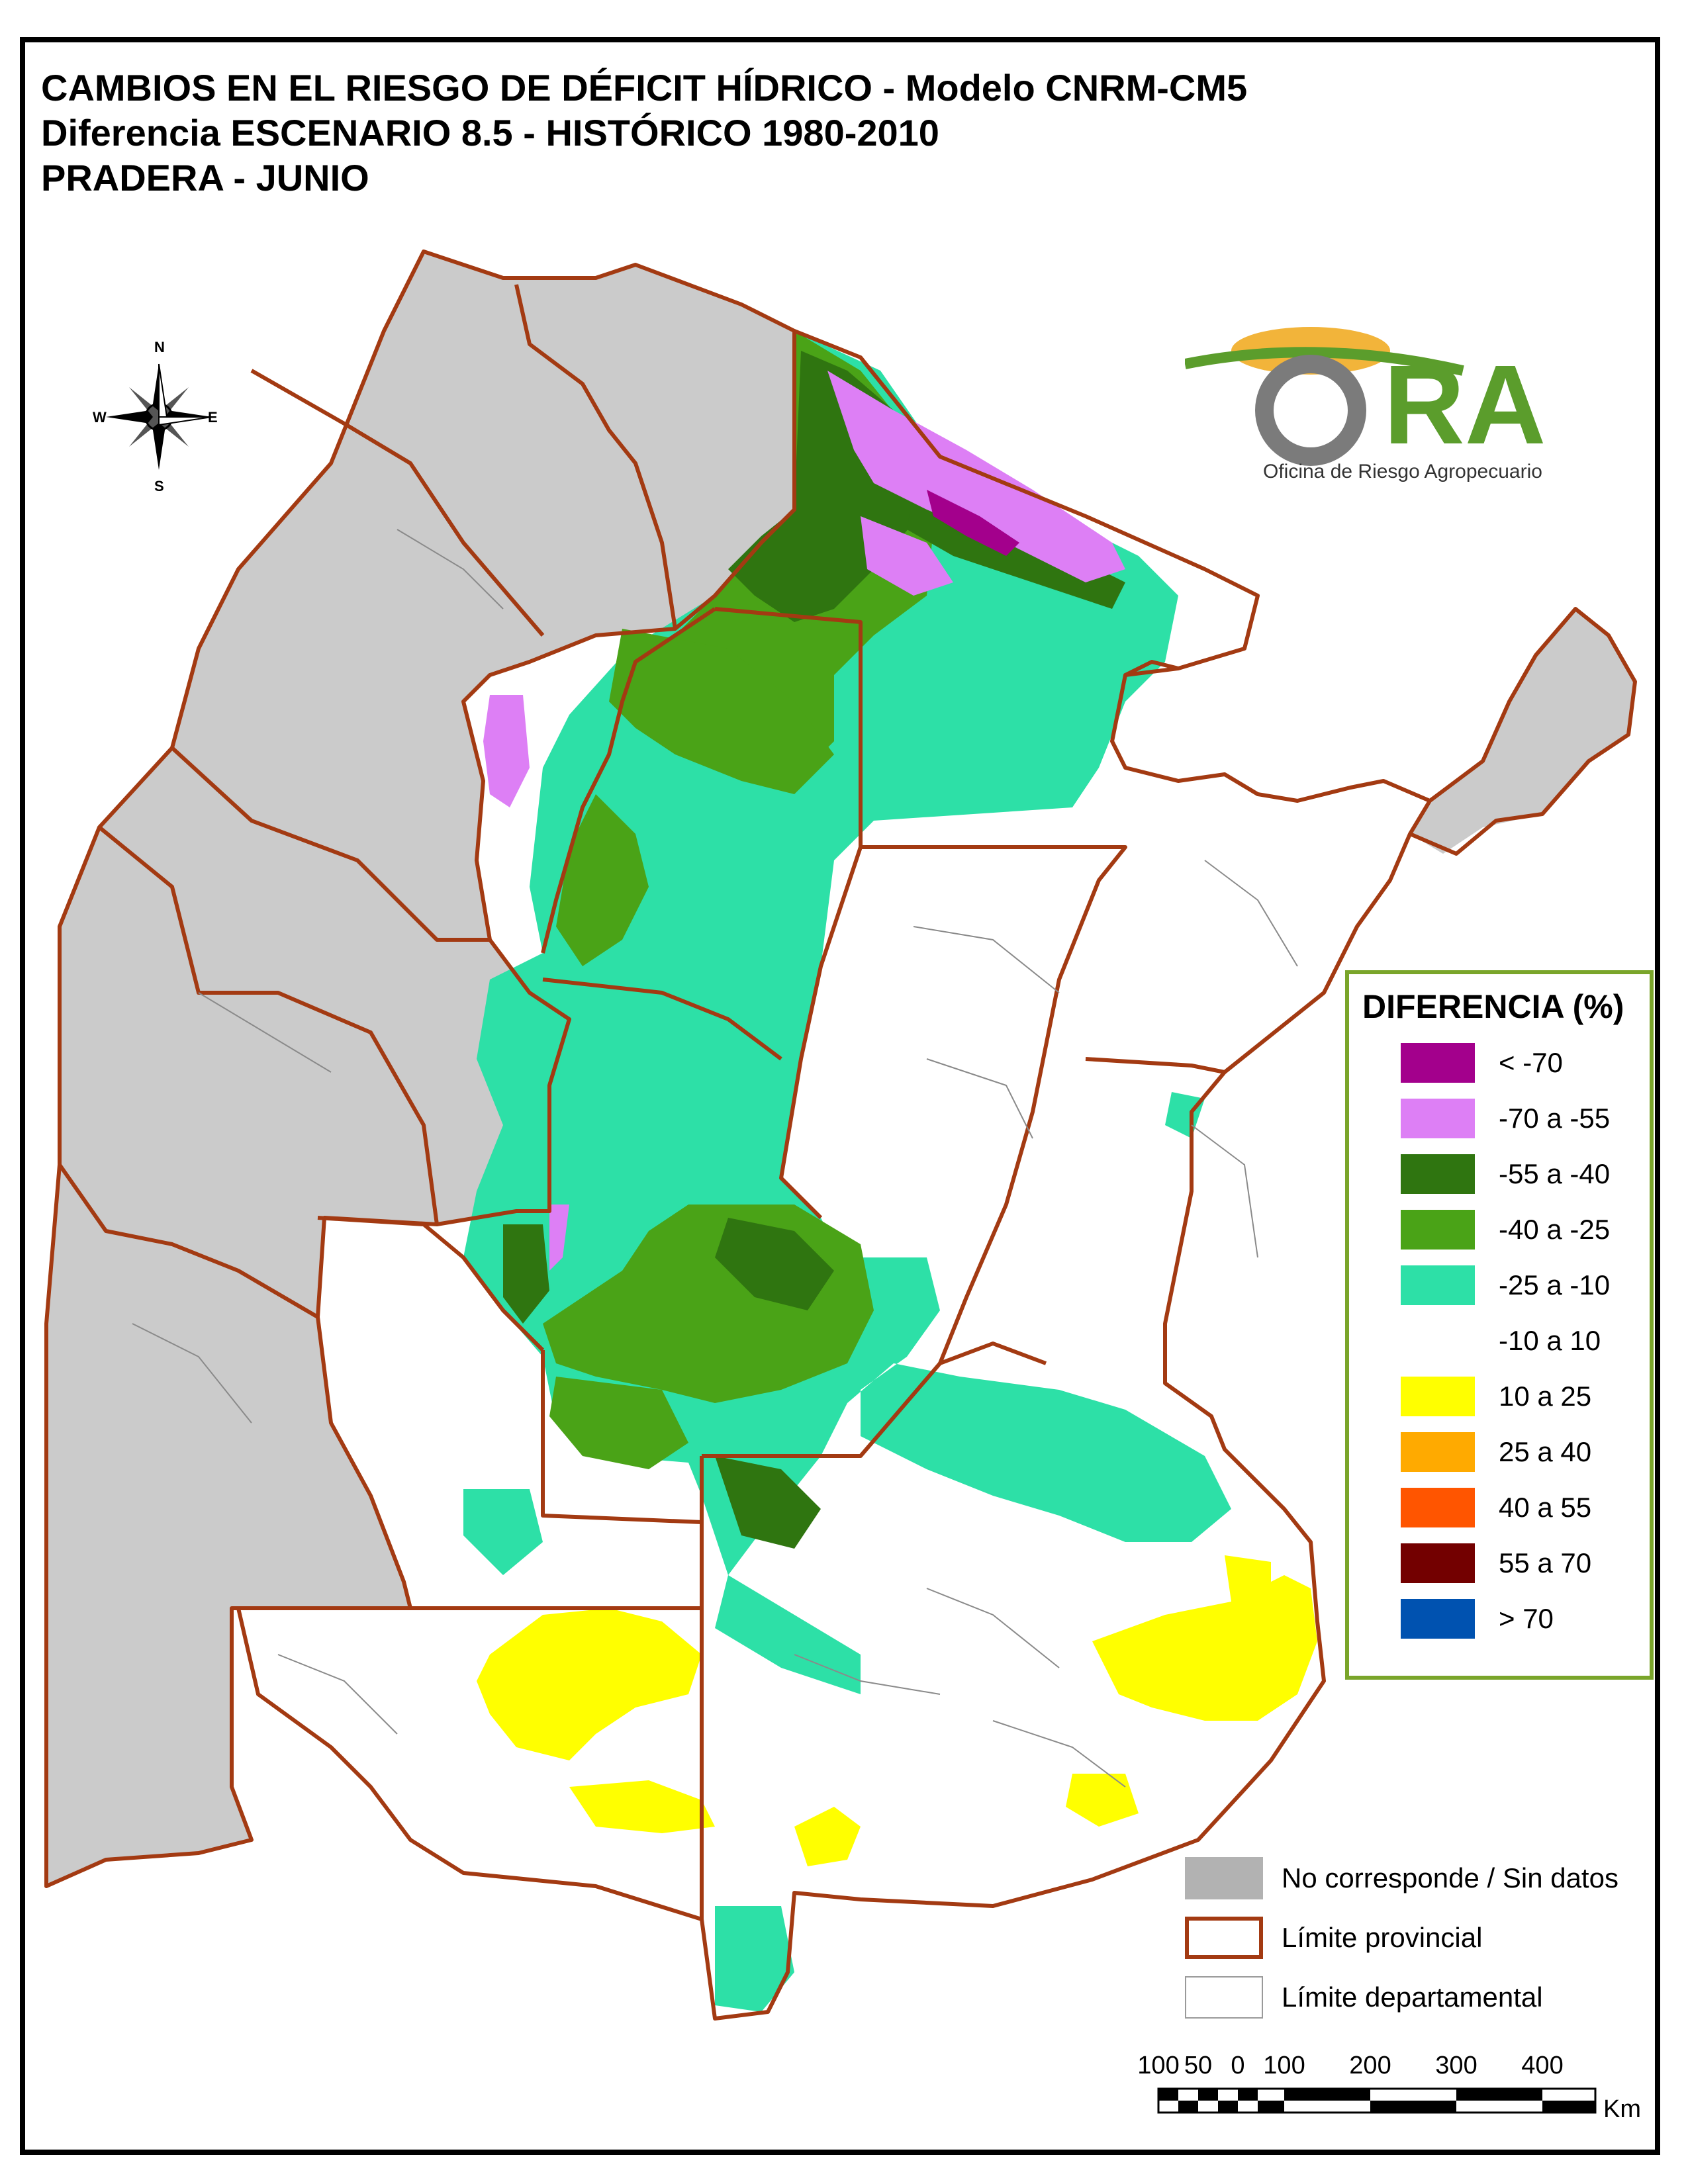 This screenshot has height=2184, width=1688. I want to click on ora-logo: RA Oficina de Riesgo Agropecuario, so click(1383, 410).